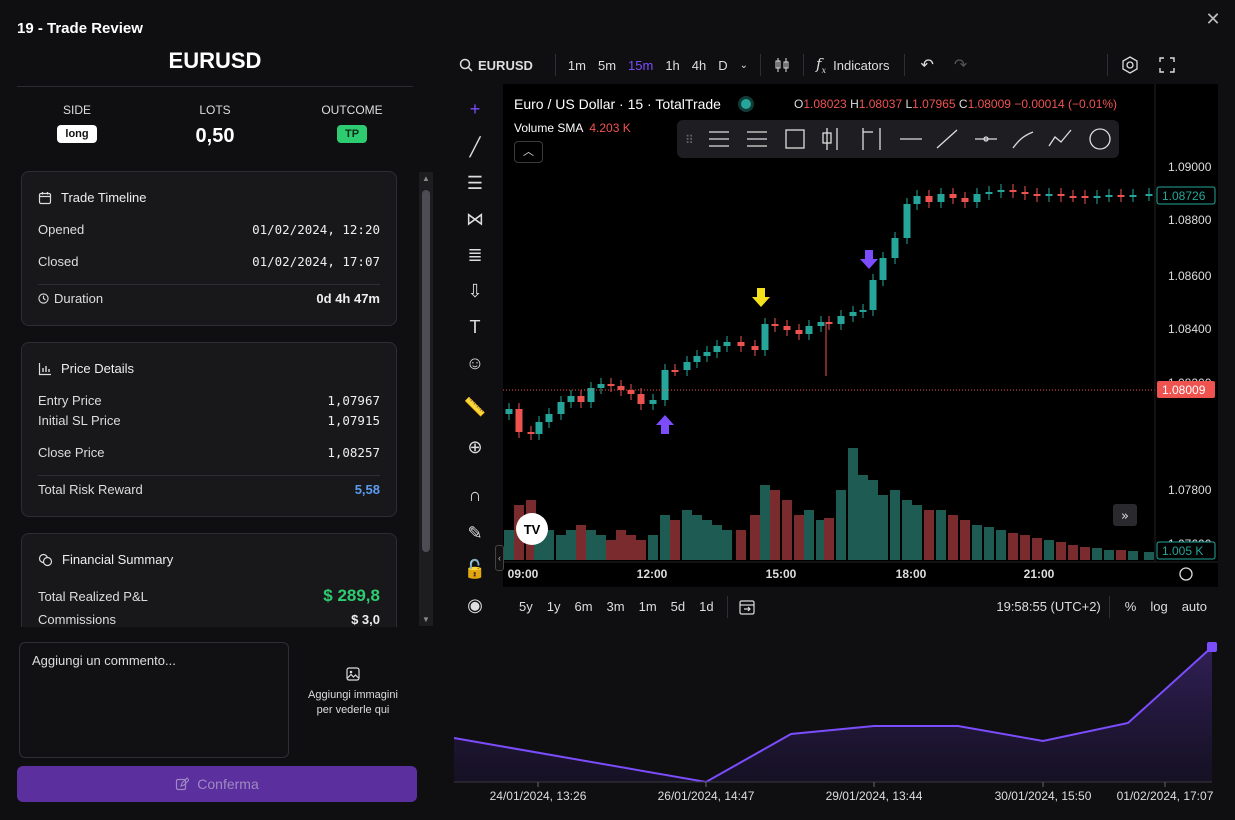 This screenshot has height=820, width=1235. I want to click on range-1y: 1y, so click(553, 606).